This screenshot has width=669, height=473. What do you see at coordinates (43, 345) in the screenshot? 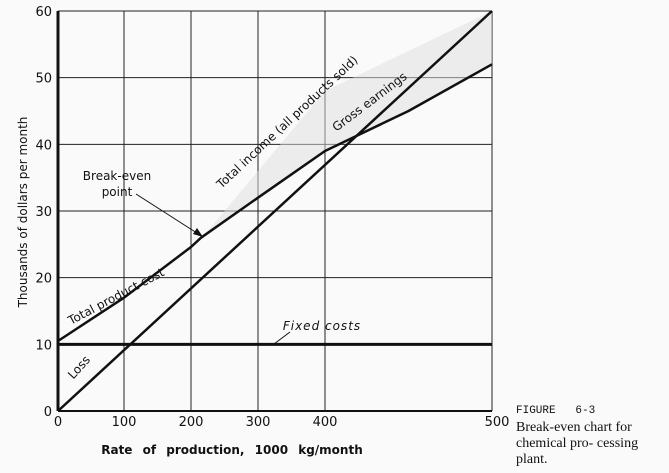
I see `y-tick-label: 10` at bounding box center [43, 345].